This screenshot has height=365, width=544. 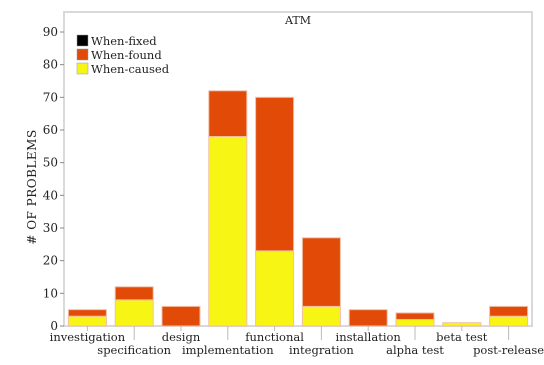 What do you see at coordinates (462, 337) in the screenshot?
I see `x-tick-label: beta test` at bounding box center [462, 337].